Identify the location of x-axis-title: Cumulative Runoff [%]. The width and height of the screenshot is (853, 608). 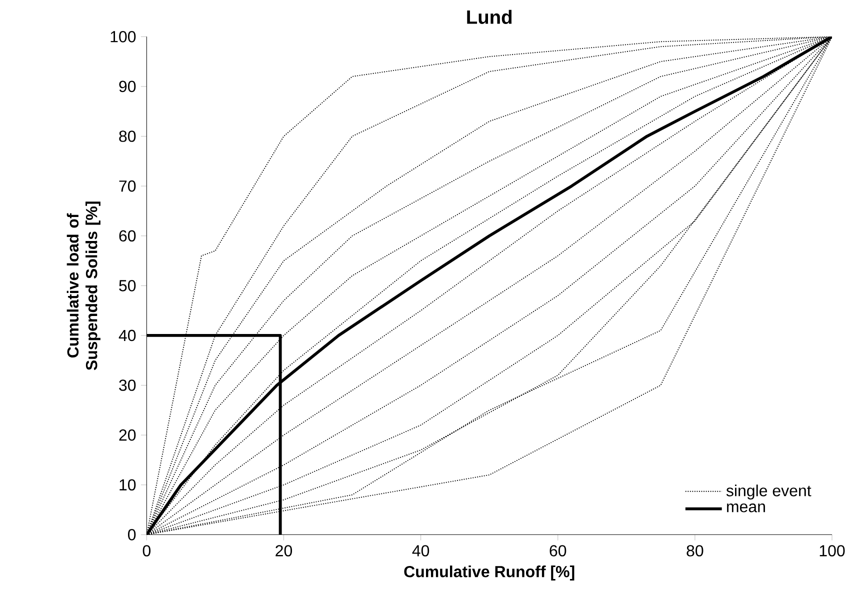
(489, 573).